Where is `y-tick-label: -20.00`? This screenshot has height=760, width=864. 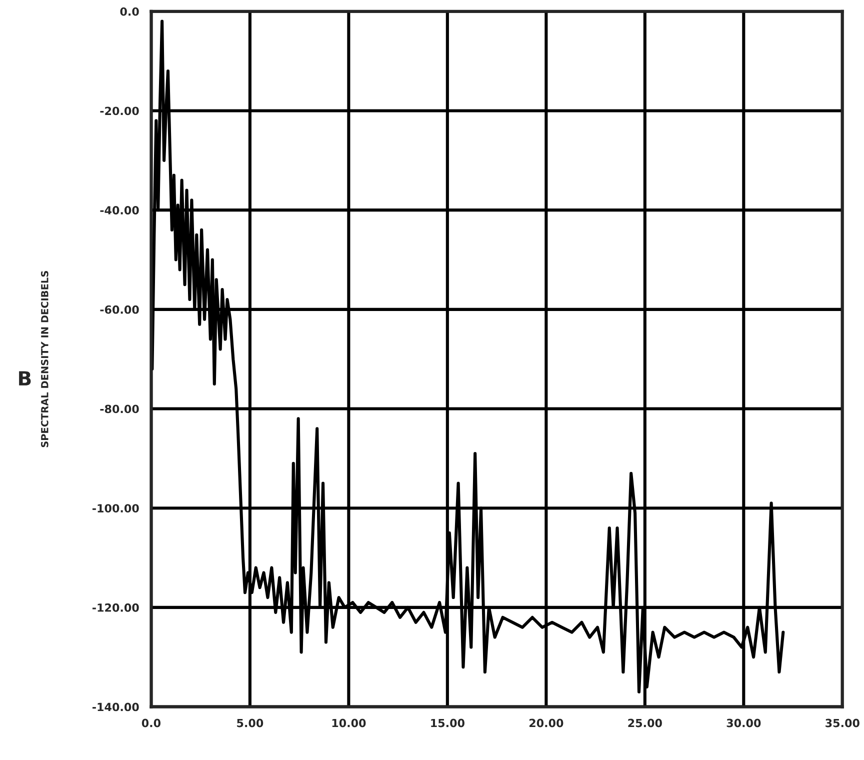 y-tick-label: -20.00 is located at coordinates (119, 111).